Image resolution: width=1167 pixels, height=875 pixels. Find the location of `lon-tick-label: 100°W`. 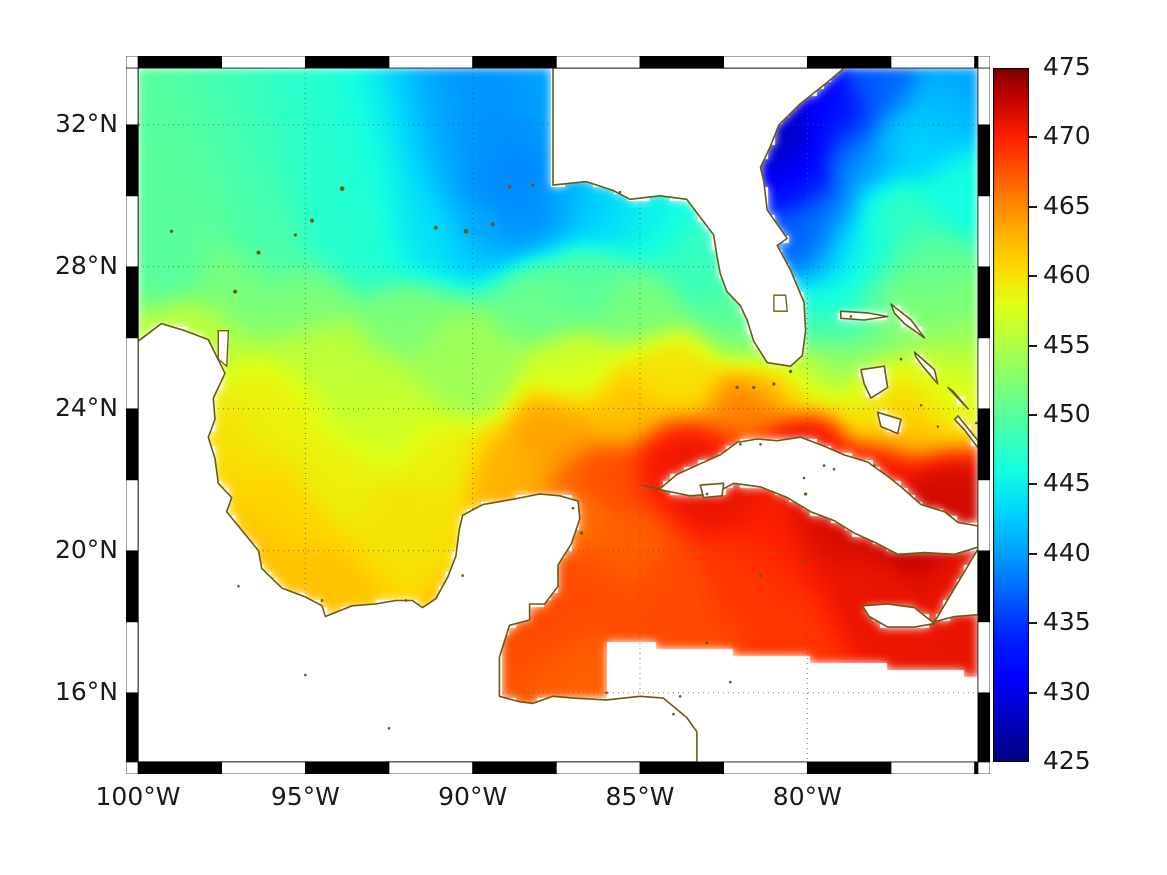

lon-tick-label: 100°W is located at coordinates (138, 796).